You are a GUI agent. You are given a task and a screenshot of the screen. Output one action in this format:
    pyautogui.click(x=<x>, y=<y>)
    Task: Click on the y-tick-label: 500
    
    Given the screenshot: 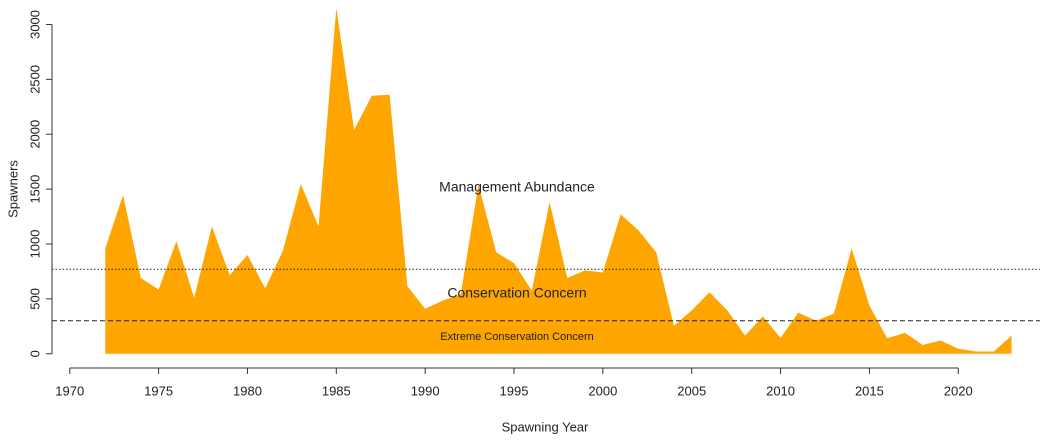 What is the action you would take?
    pyautogui.click(x=34, y=299)
    